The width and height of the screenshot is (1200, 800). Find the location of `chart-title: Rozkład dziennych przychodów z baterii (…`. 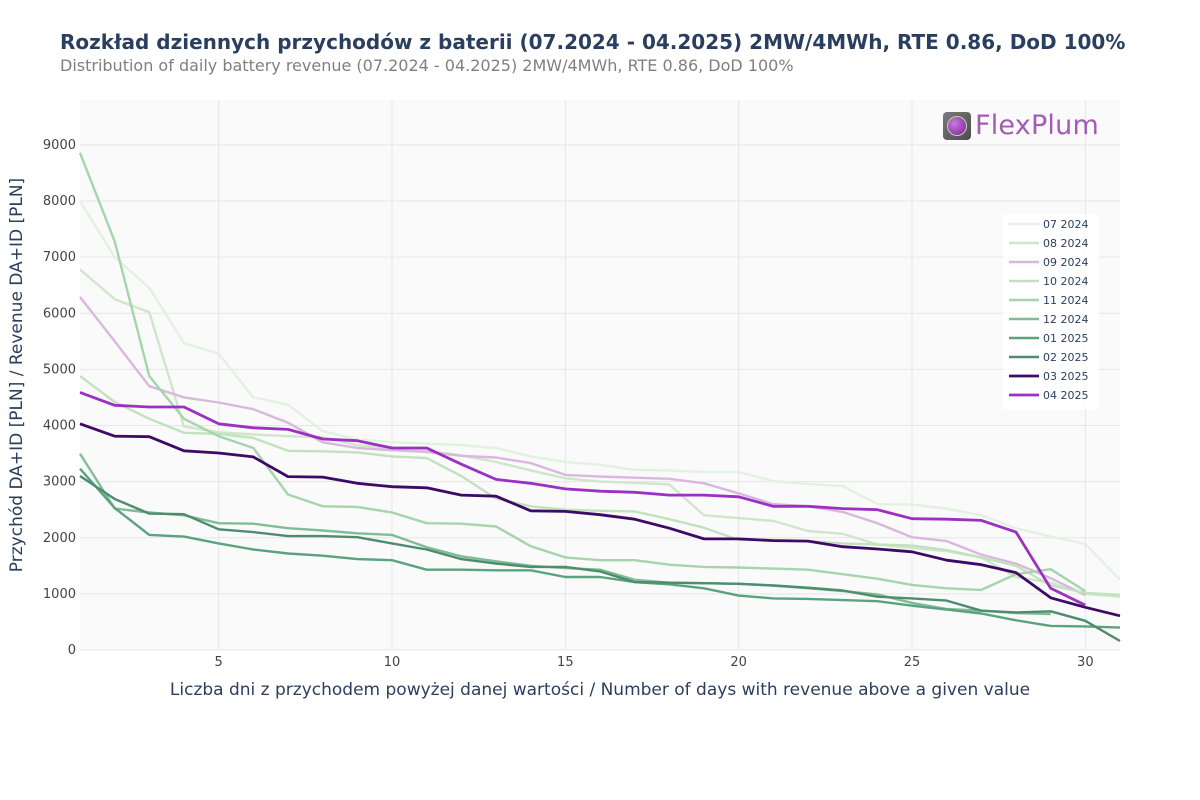

chart-title: Rozkład dziennych przychodów z baterii (… is located at coordinates (593, 42).